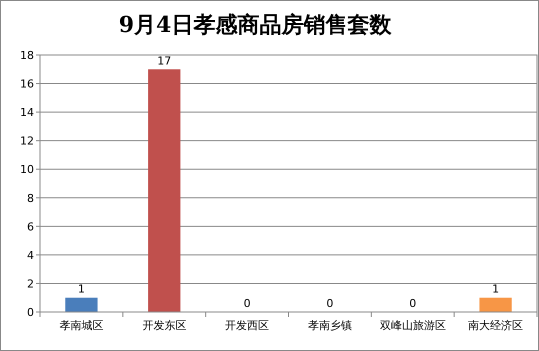  Describe the element at coordinates (330, 325) in the screenshot. I see `x-tick-label: 孝南乡镇` at that location.